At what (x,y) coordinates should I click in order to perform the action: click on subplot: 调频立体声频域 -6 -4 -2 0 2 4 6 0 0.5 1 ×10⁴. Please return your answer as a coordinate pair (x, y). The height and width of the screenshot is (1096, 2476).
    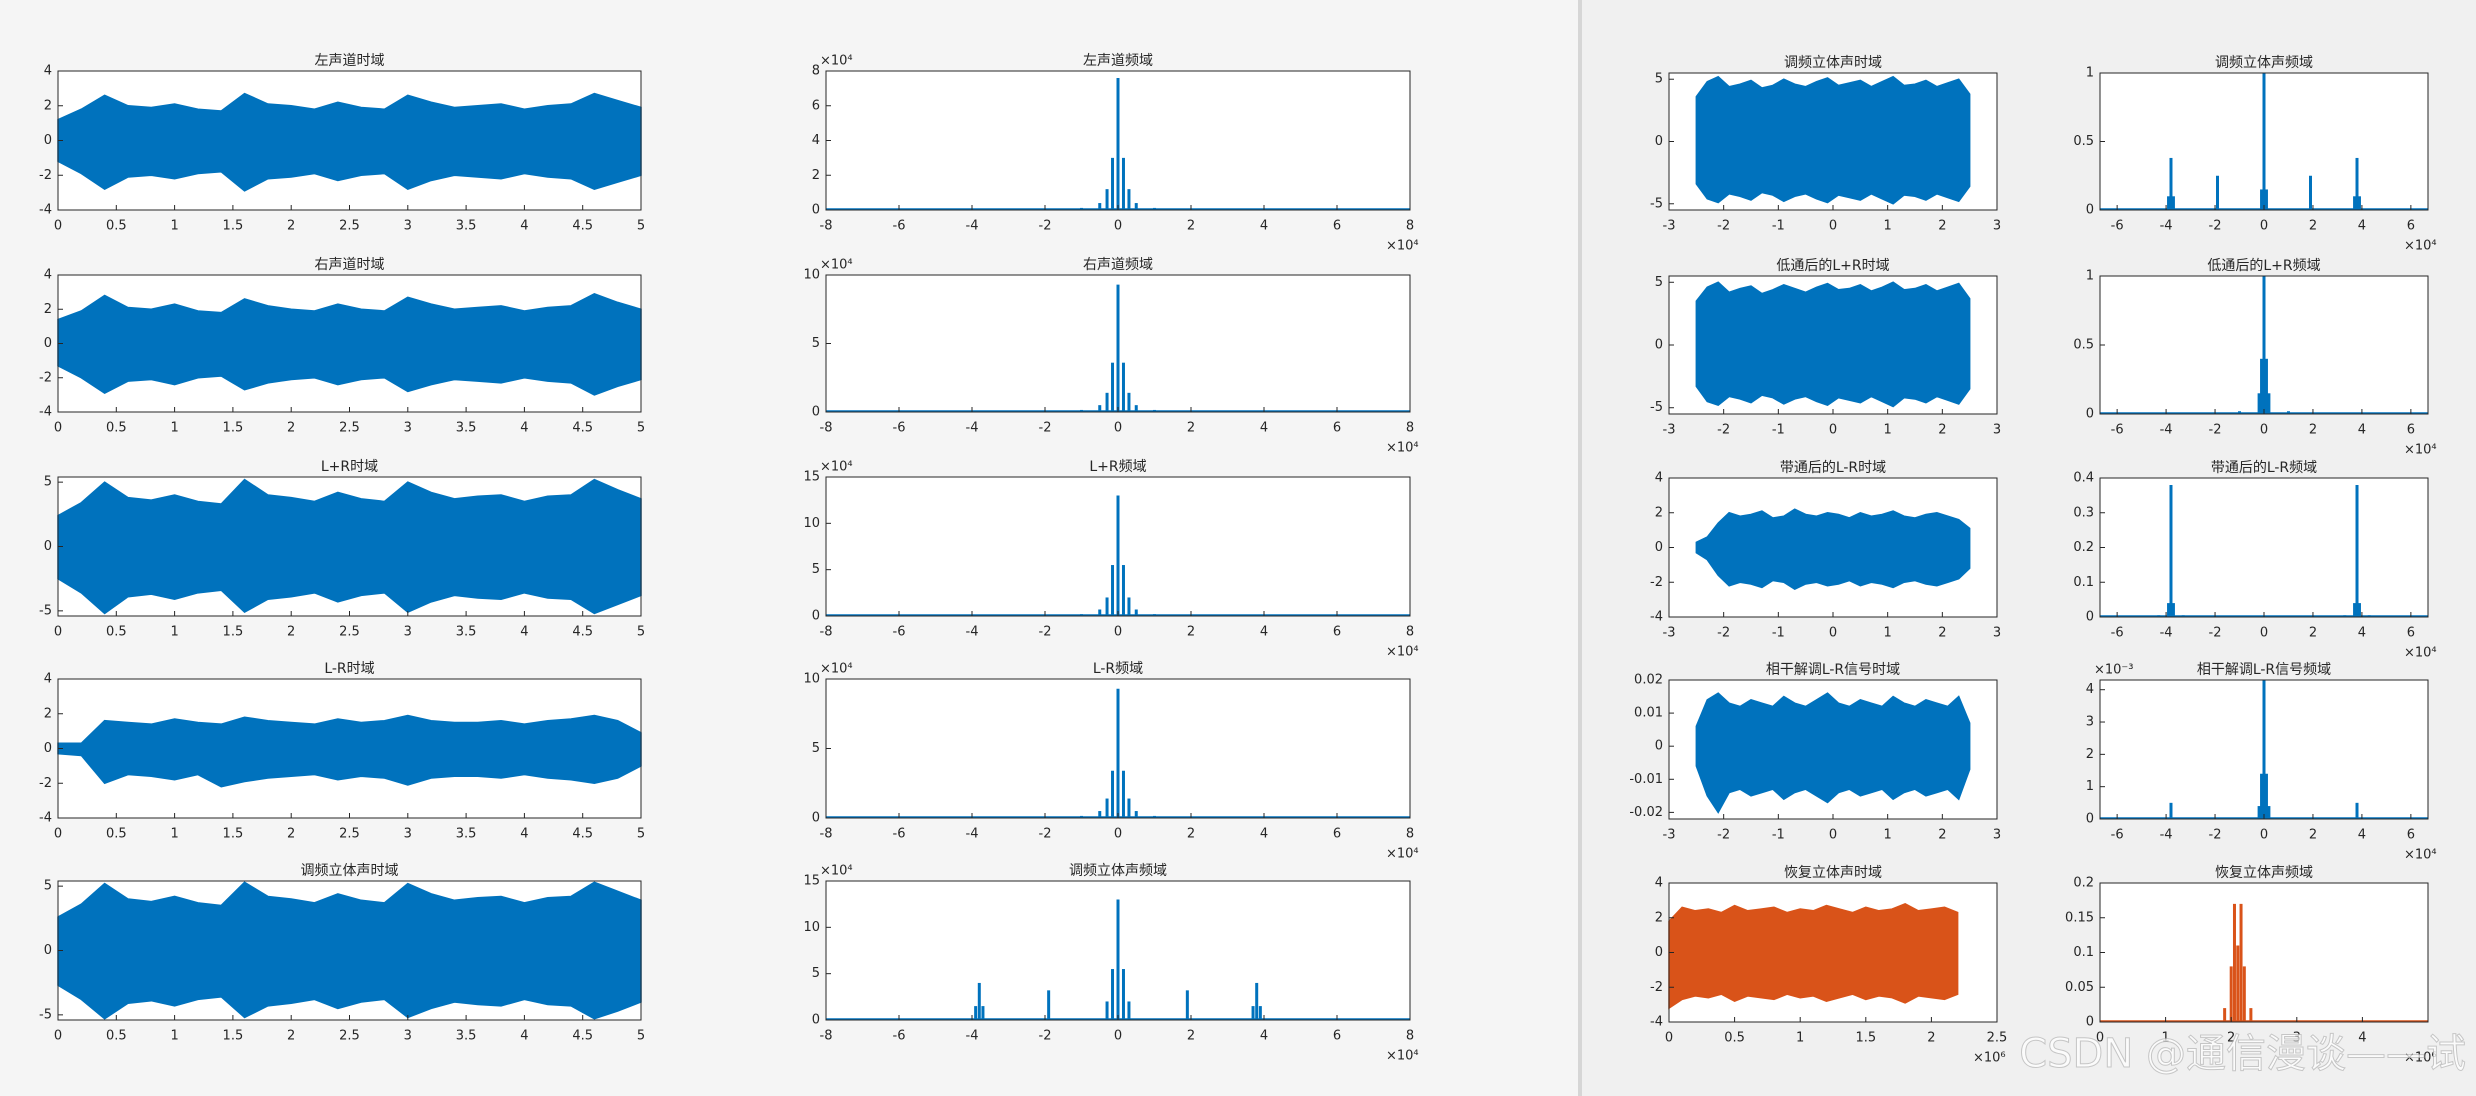
    Looking at the image, I should click on (2254, 154).